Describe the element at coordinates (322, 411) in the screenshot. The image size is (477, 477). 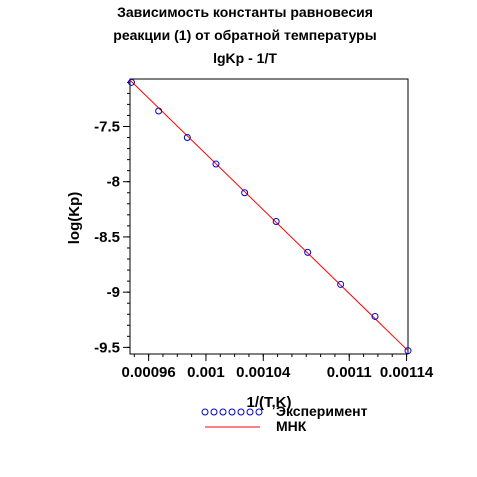
I see `legend-label-experiment: Эксперимент` at that location.